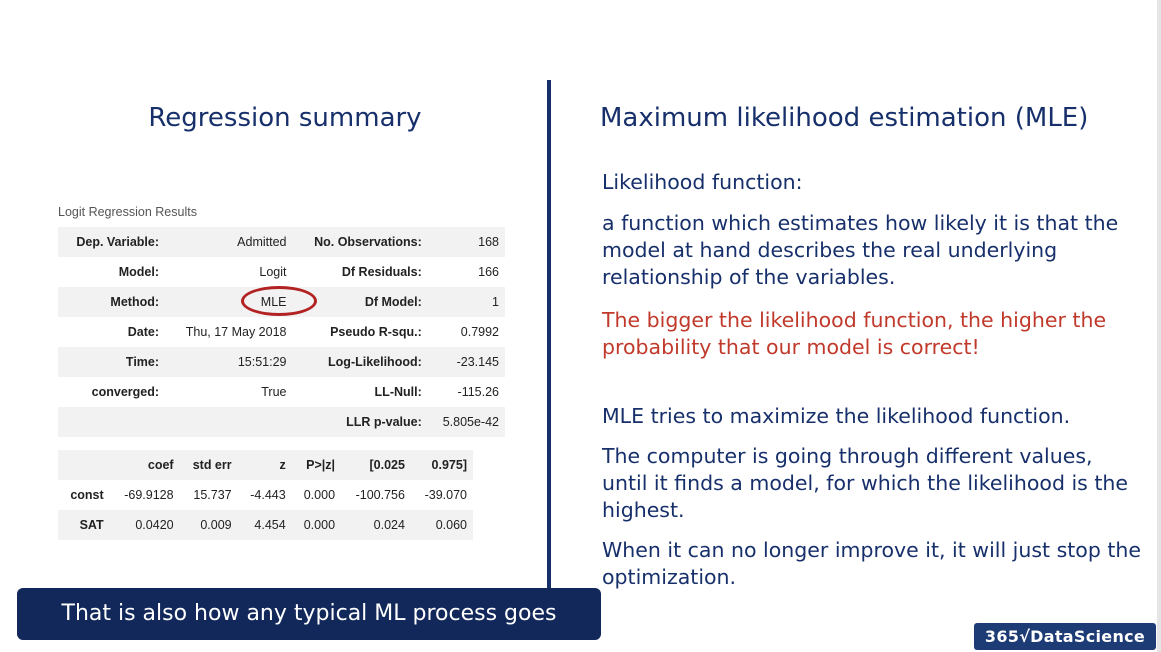  Describe the element at coordinates (488, 272) in the screenshot. I see `stat-value: 166` at that location.